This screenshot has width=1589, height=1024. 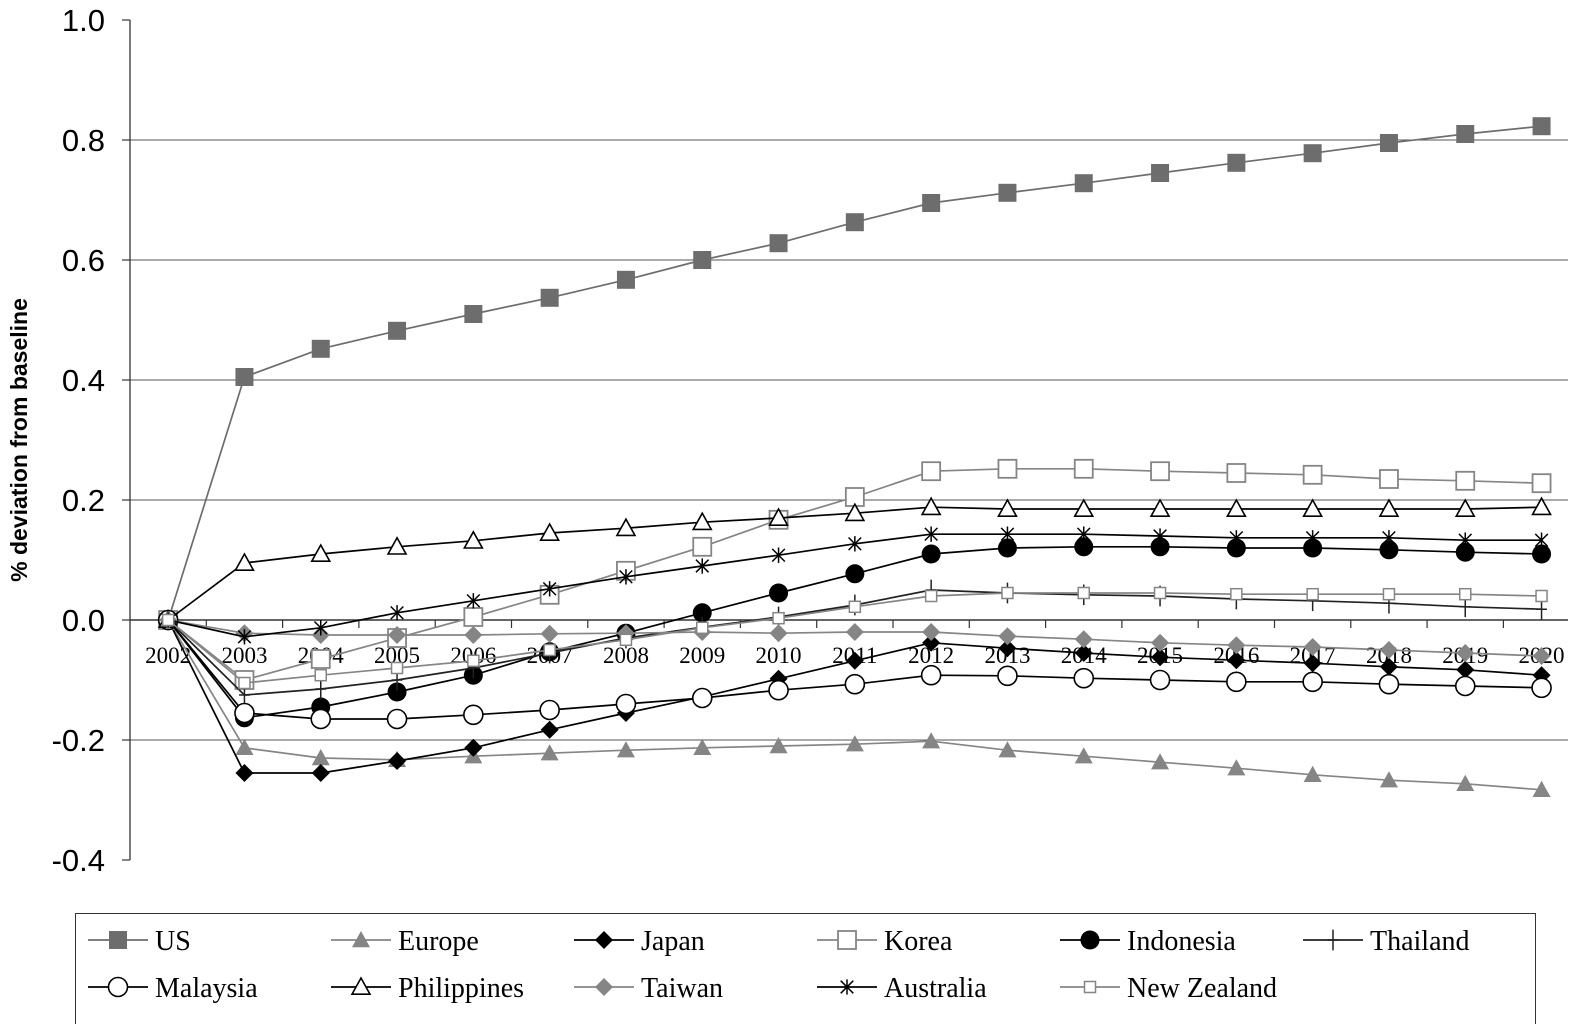 I want to click on data-point-malaysia-2008, so click(x=626, y=704).